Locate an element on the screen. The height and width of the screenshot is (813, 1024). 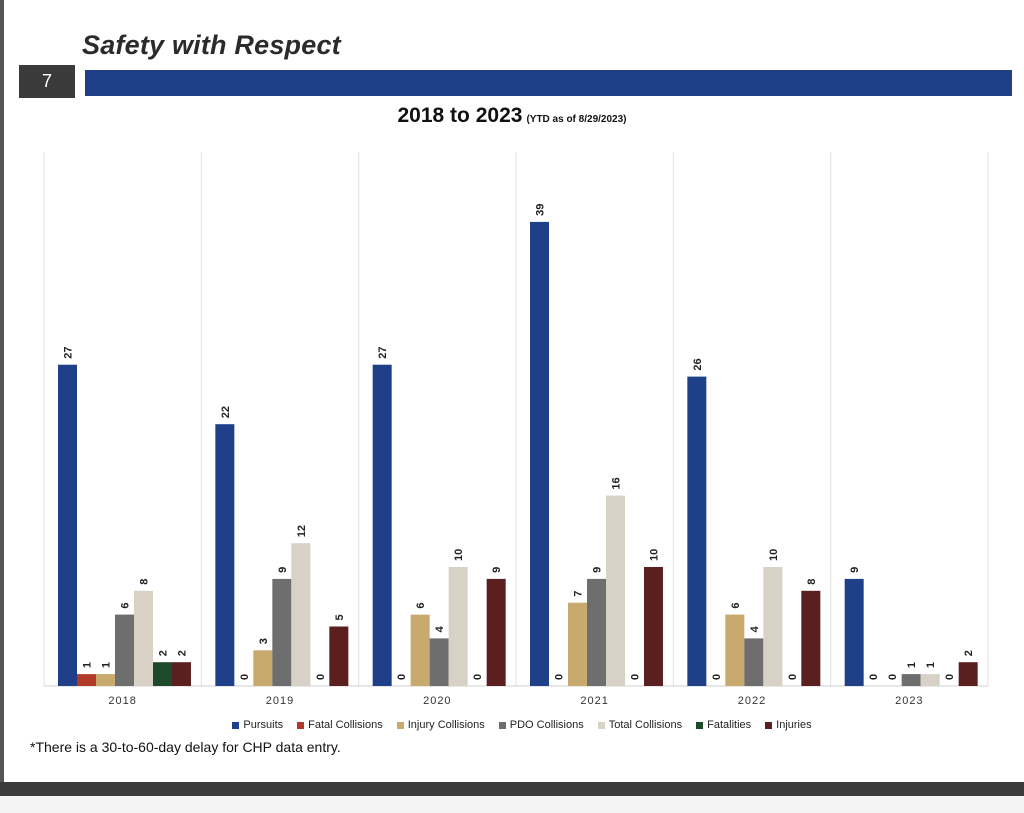
bar-injuries-2021 is located at coordinates (653, 626).